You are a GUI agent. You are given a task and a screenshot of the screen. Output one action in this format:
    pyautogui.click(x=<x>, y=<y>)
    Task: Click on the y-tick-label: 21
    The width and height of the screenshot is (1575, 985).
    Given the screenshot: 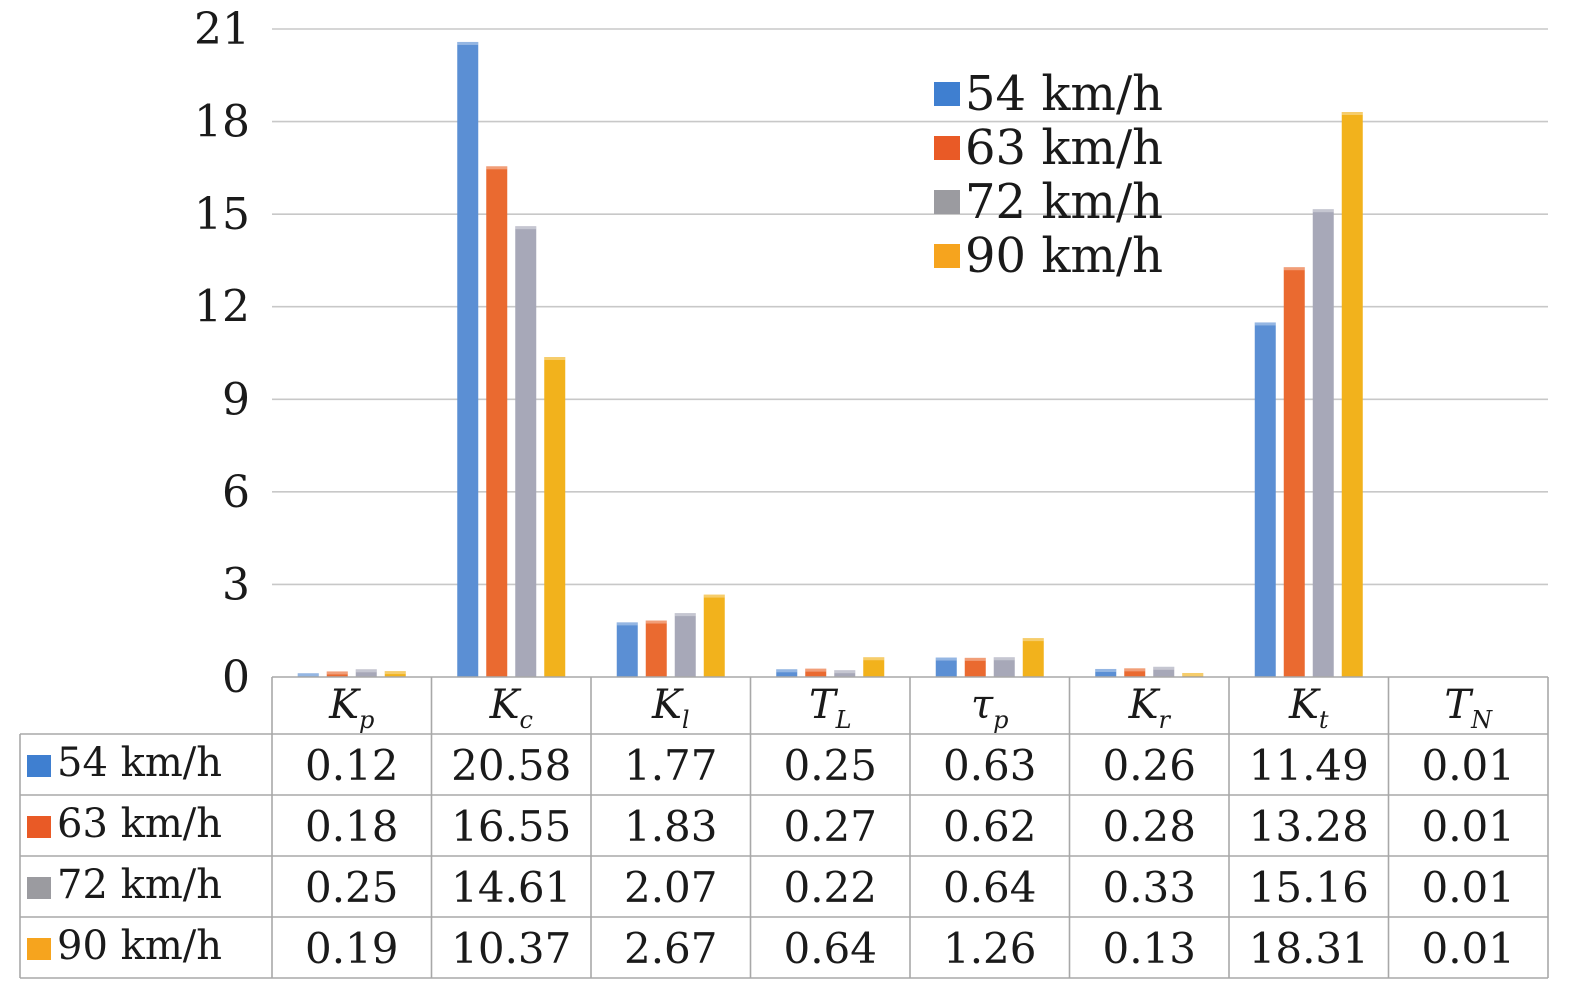 What is the action you would take?
    pyautogui.click(x=222, y=29)
    